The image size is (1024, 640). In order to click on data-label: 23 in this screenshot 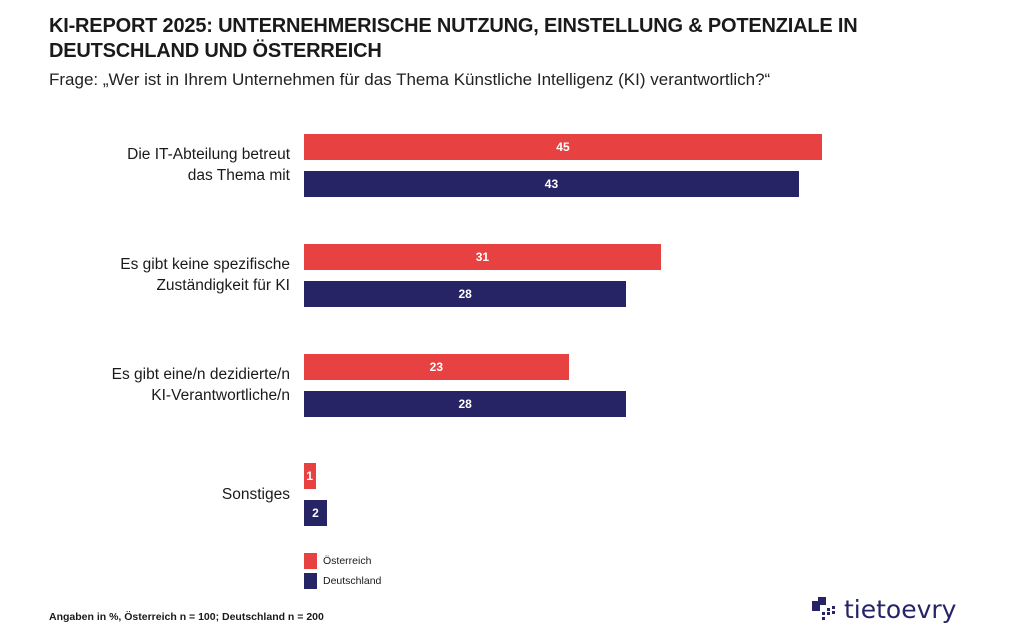, I will do `click(436, 367)`.